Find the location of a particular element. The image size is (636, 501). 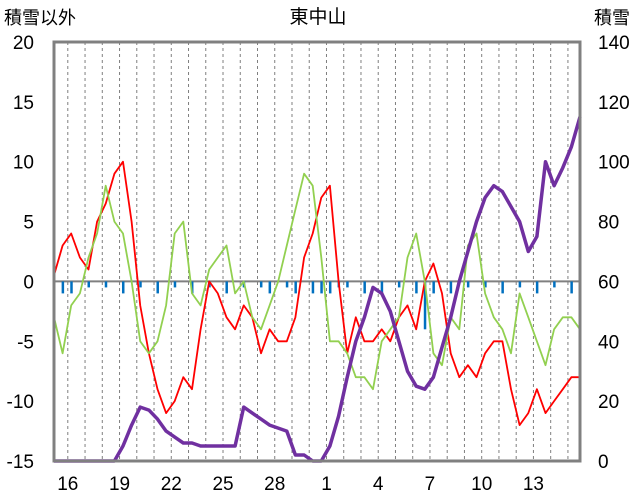

left-tick-label: 0 is located at coordinates (28, 282).